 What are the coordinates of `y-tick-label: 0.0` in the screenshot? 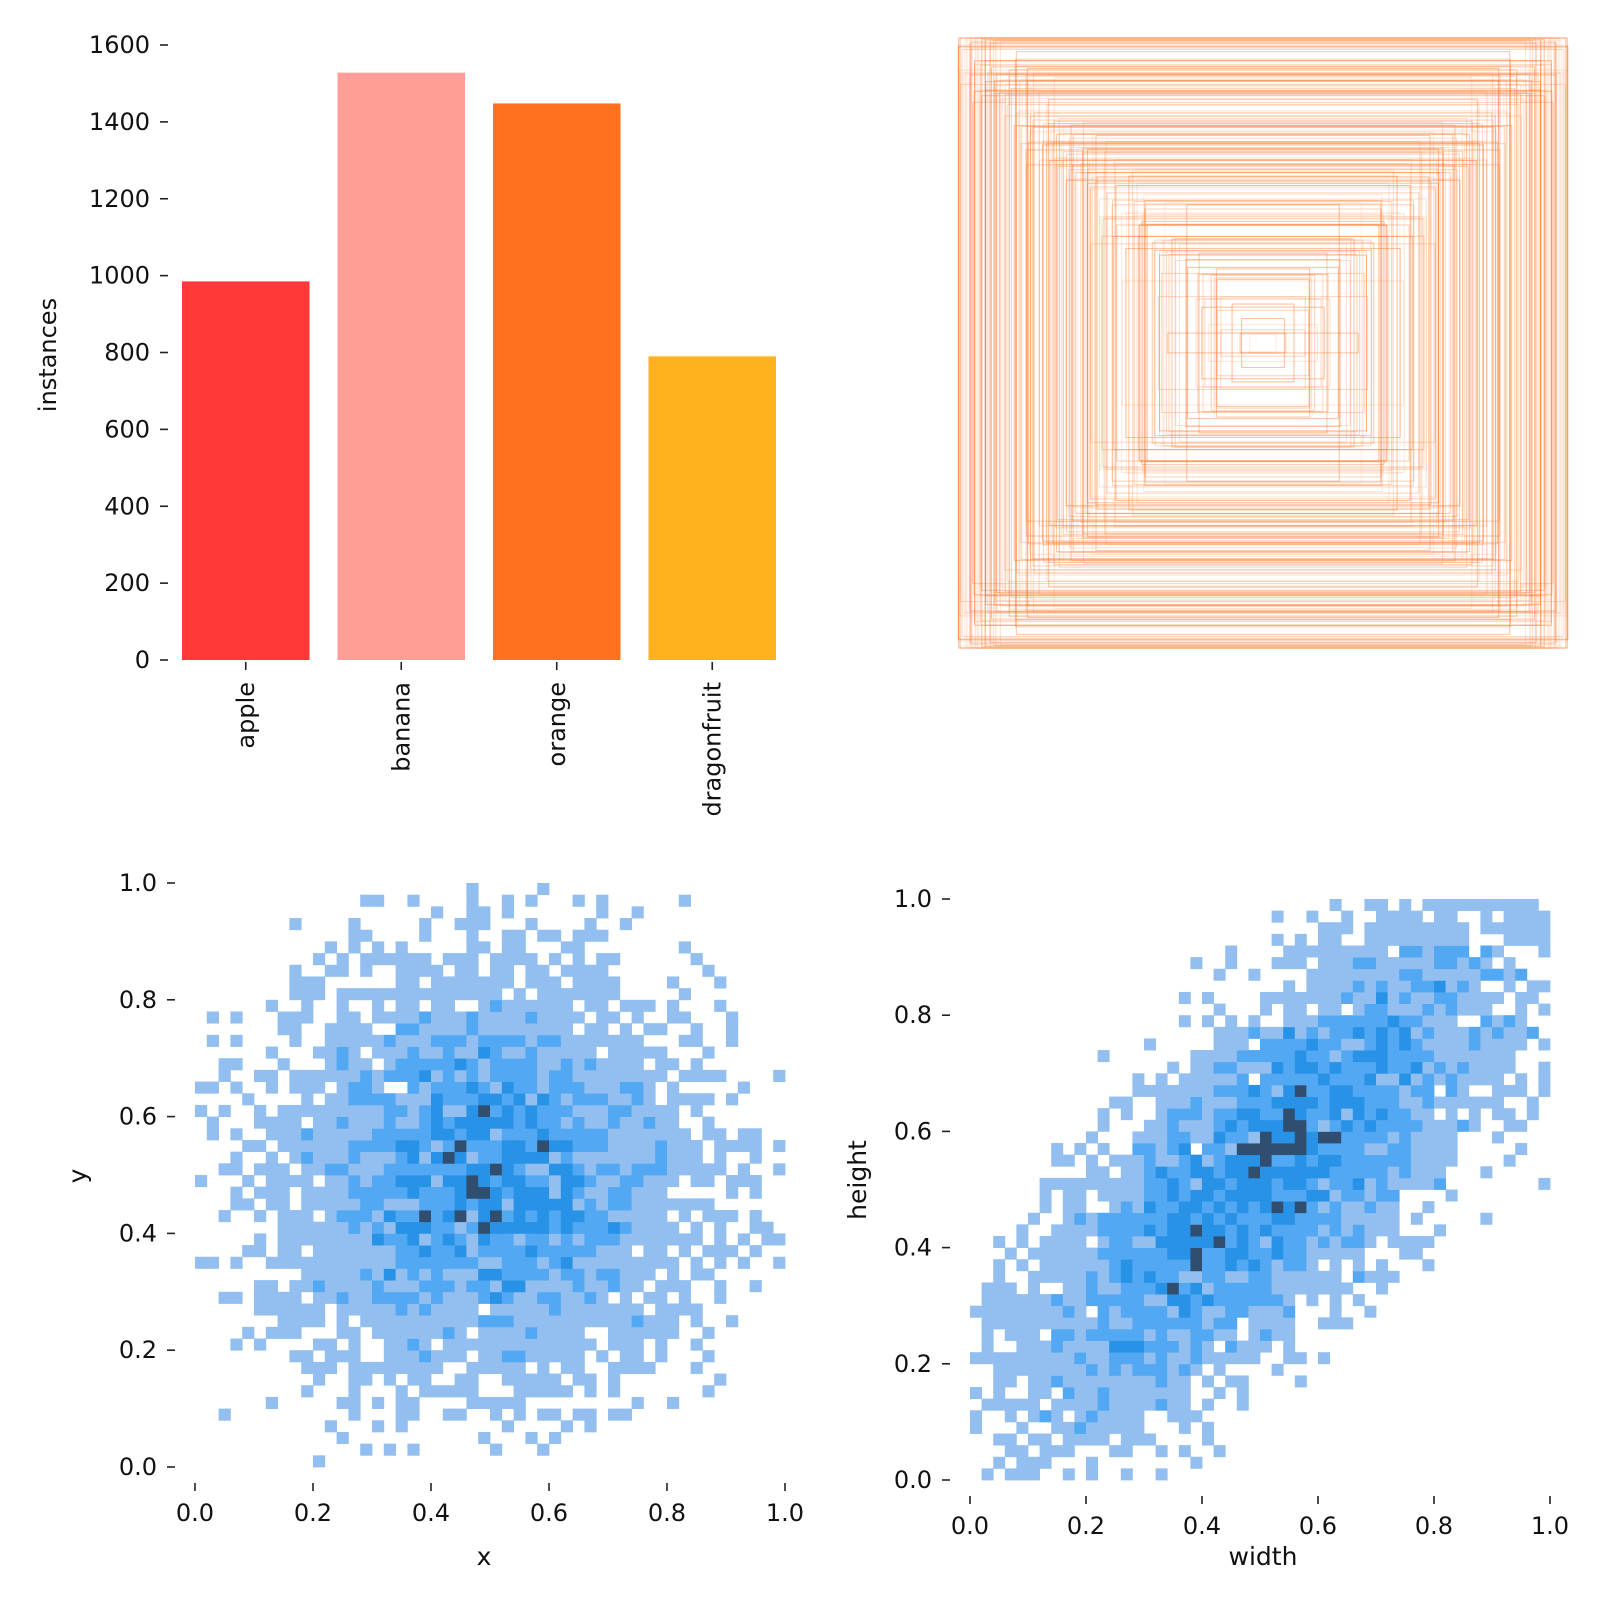 It's located at (138, 1467).